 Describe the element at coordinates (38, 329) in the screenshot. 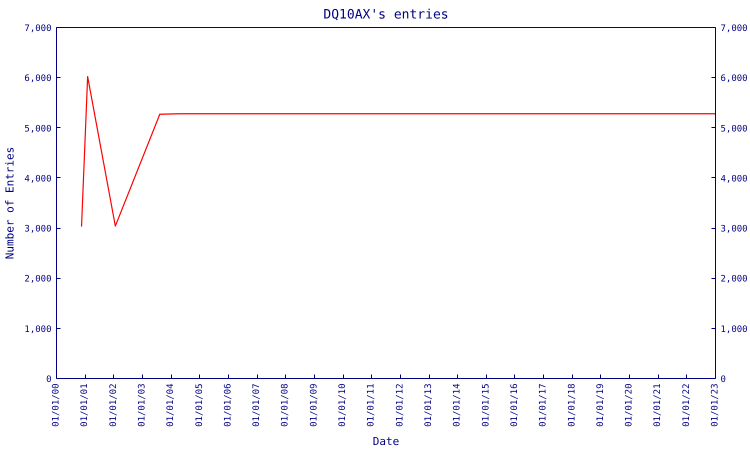

I see `y-tick-label: 1,000` at that location.